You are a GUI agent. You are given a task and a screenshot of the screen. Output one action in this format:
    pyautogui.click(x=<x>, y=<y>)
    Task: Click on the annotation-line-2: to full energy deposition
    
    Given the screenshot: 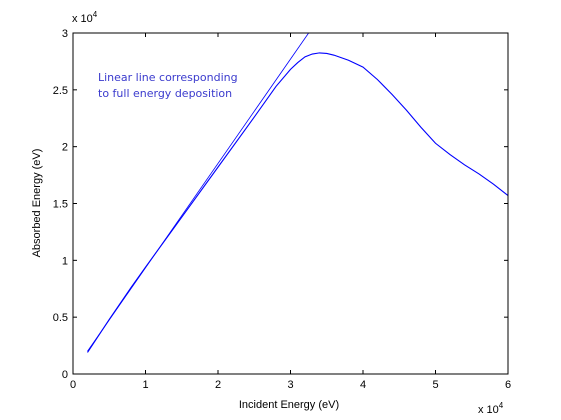 What is the action you would take?
    pyautogui.click(x=165, y=93)
    